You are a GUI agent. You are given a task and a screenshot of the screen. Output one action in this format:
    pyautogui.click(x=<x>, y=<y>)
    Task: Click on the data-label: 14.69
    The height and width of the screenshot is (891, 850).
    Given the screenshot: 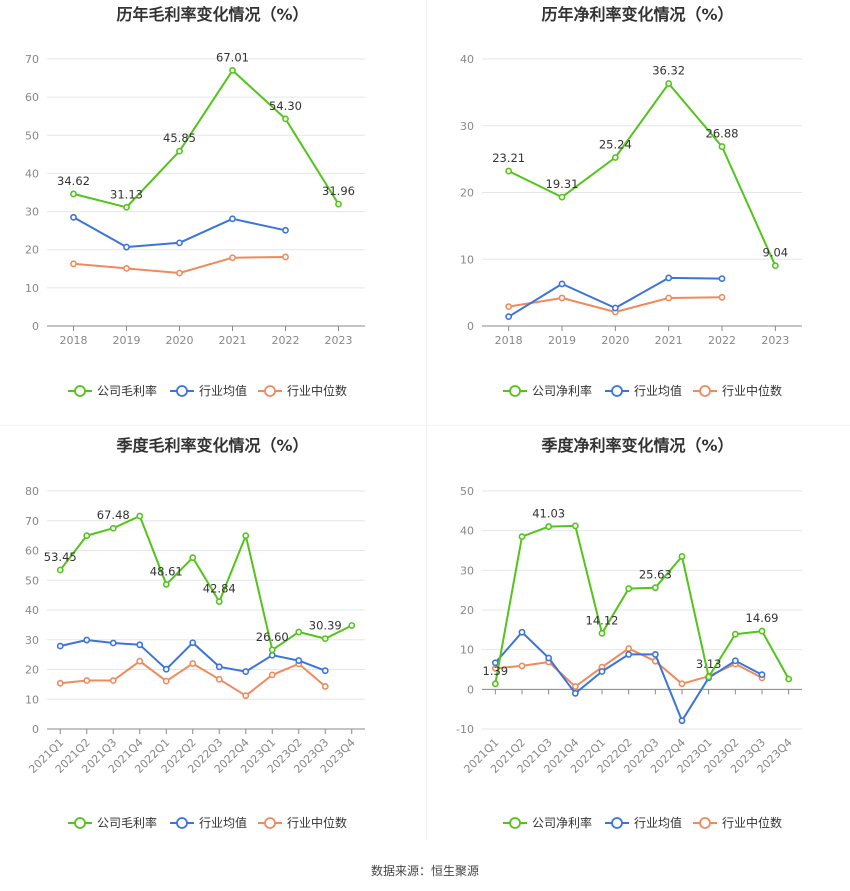 What is the action you would take?
    pyautogui.click(x=762, y=618)
    